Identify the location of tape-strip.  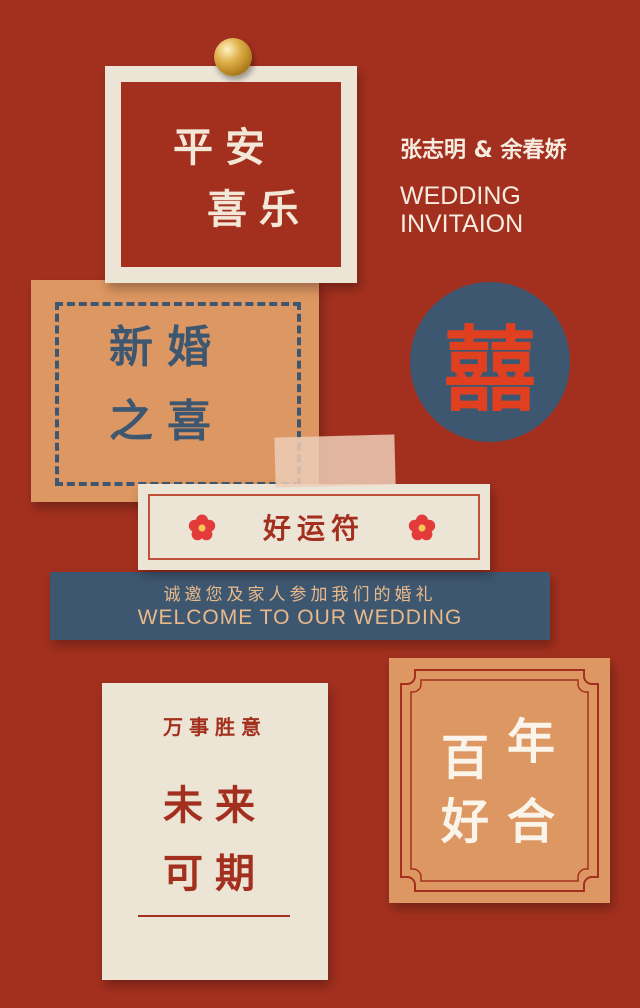
(335, 461).